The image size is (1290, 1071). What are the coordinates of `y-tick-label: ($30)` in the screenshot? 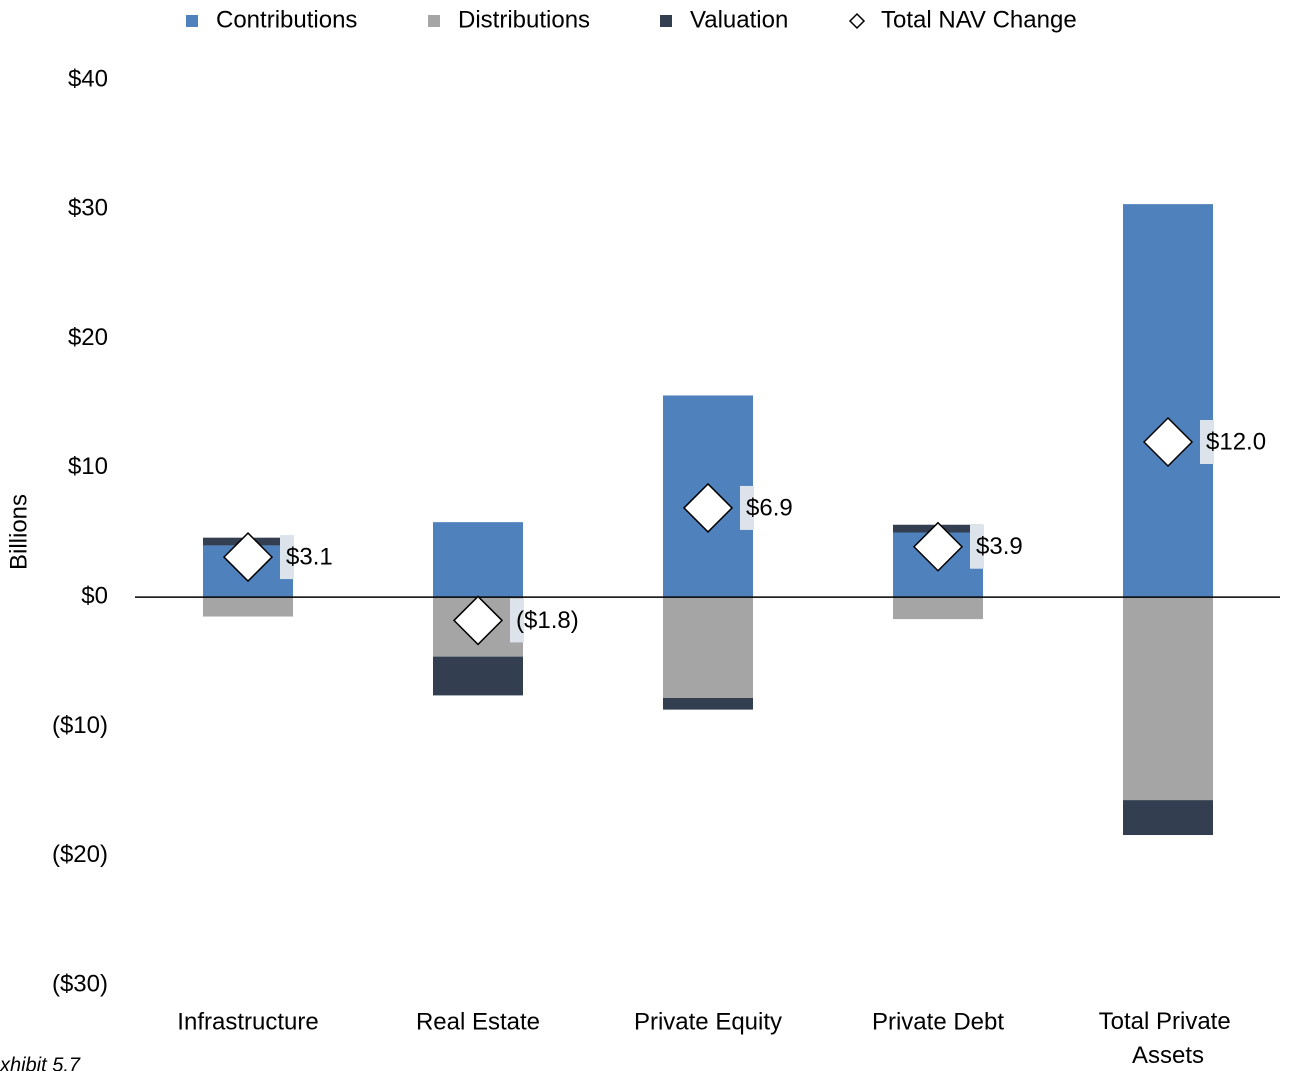 It's located at (80, 983).